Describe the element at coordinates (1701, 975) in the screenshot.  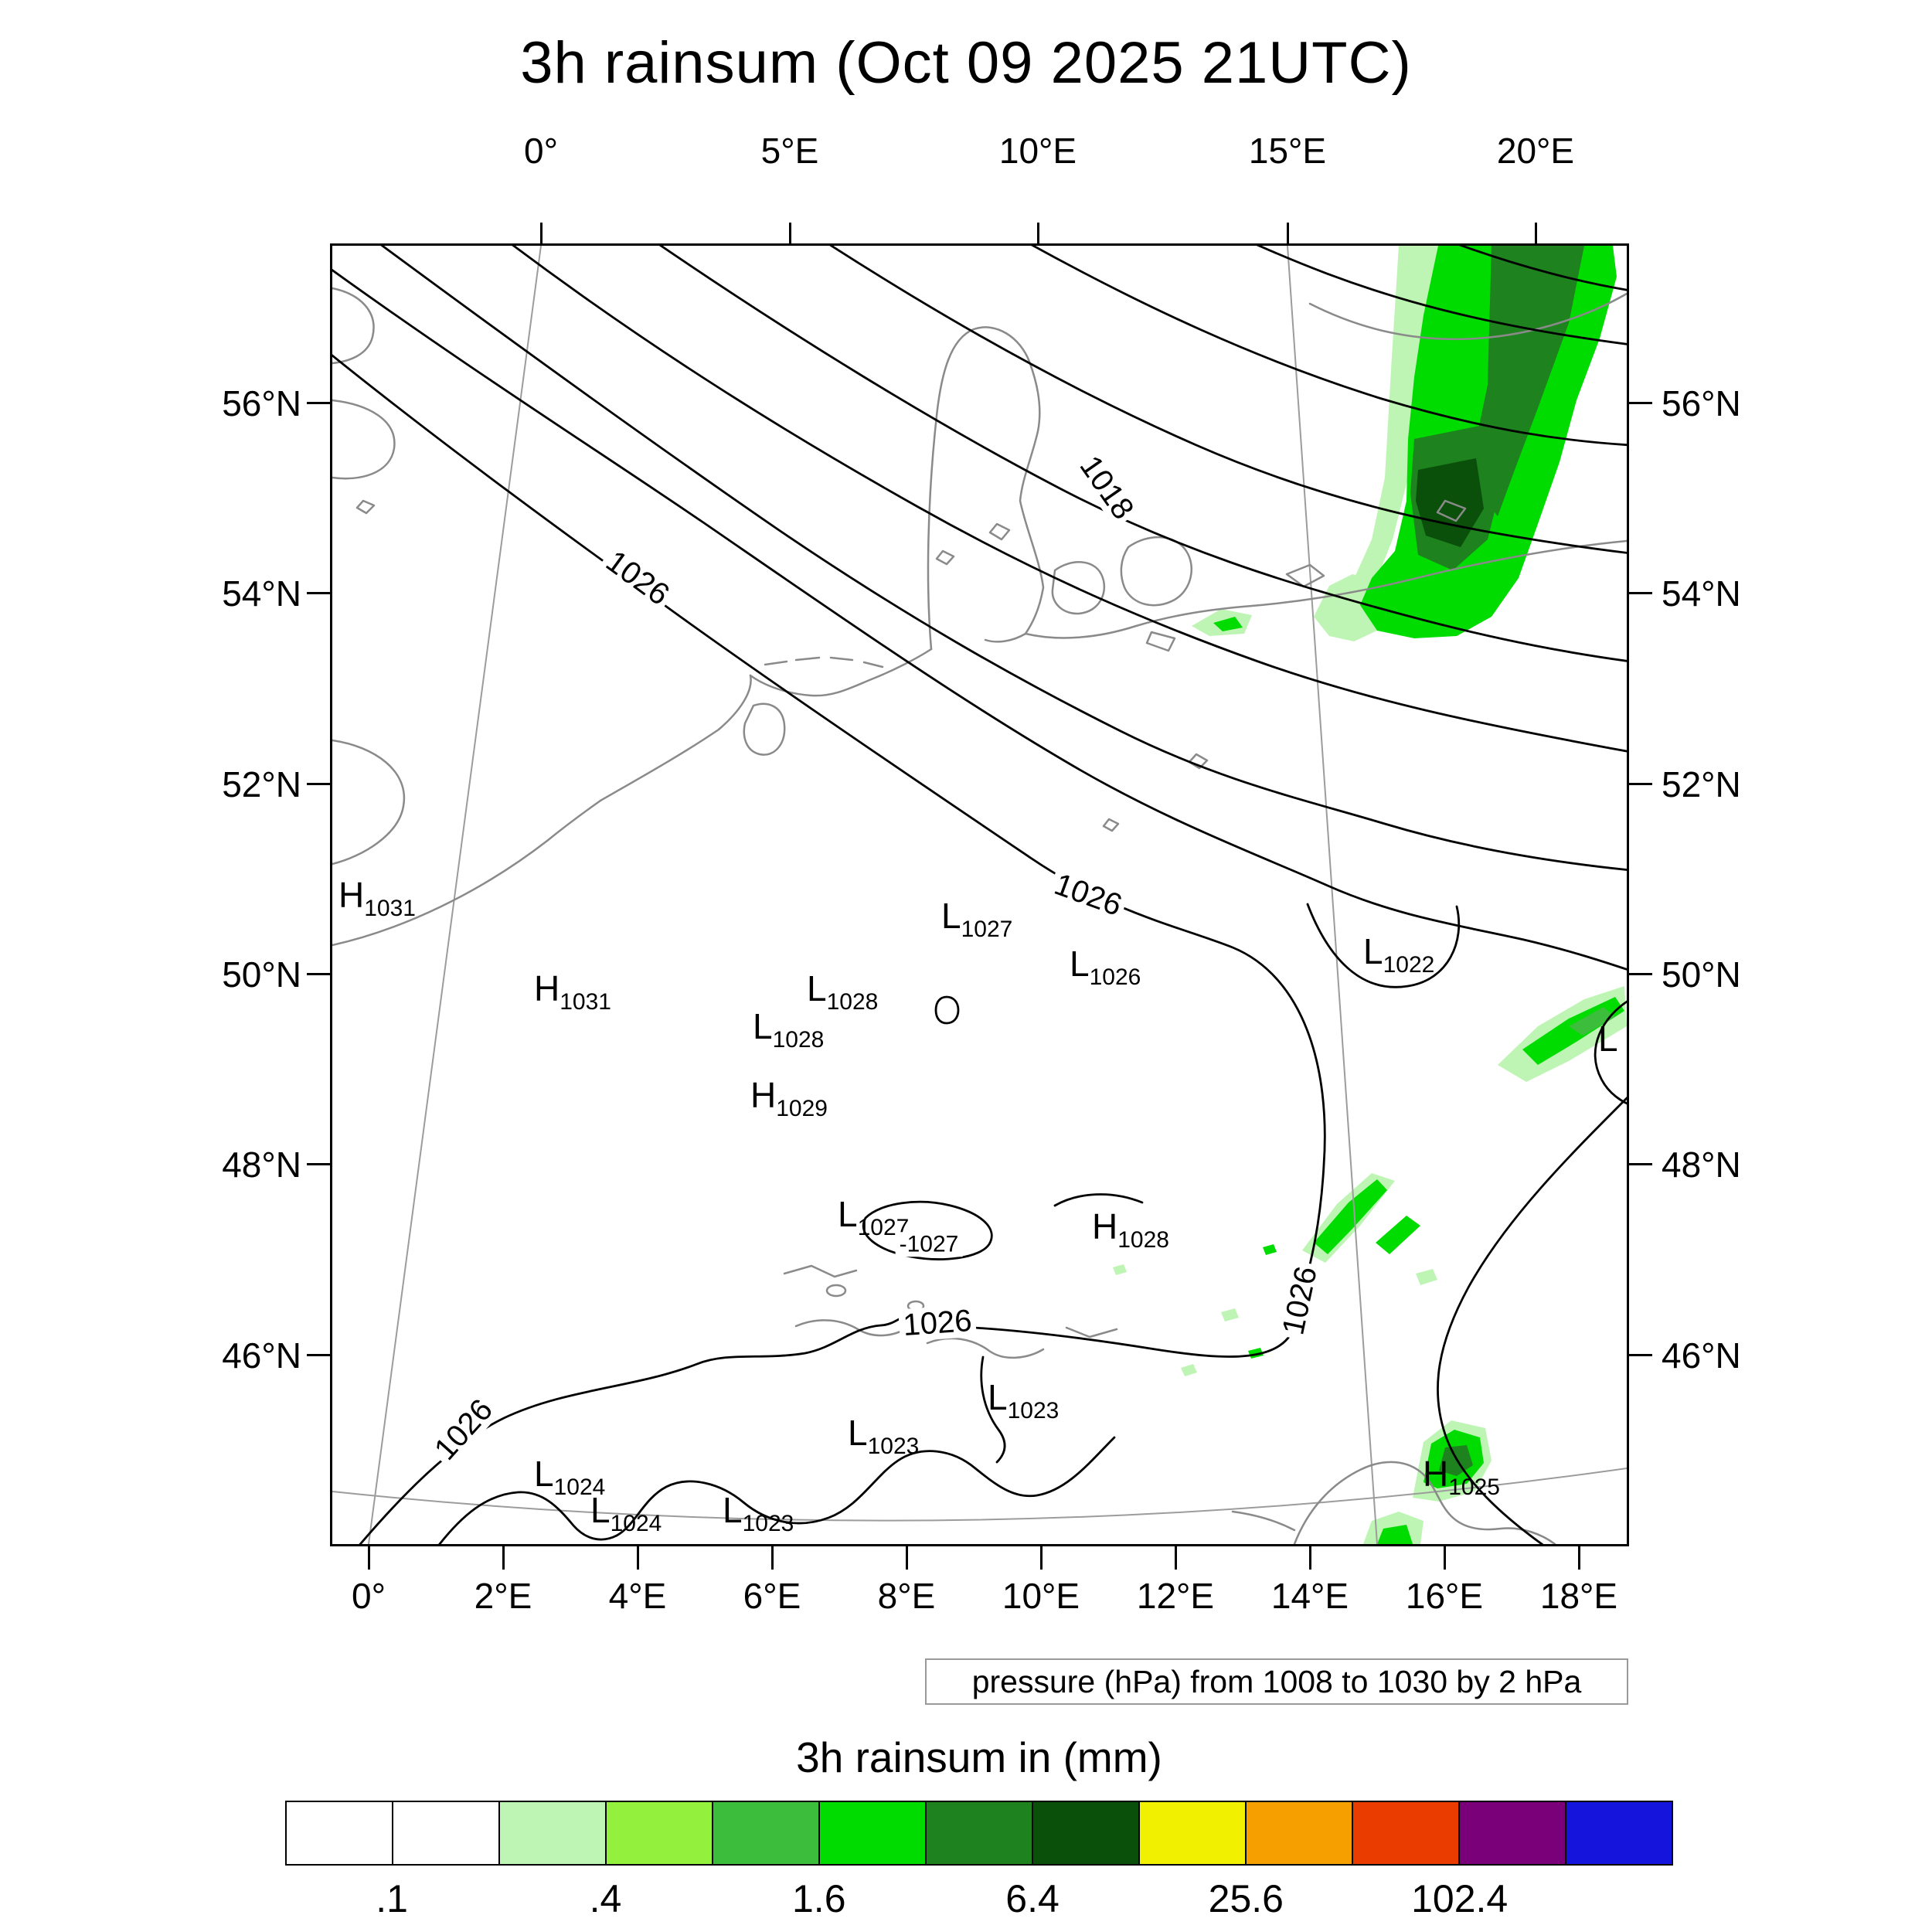
I see `axis-label-right: 50°N` at that location.